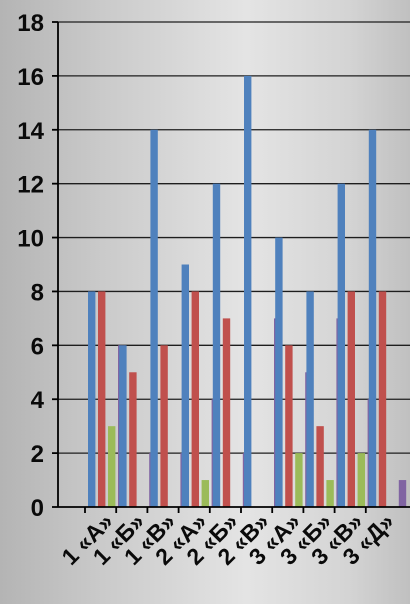 The image size is (410, 604). What do you see at coordinates (30, 185) in the screenshot?
I see `y-tick-label: 12` at bounding box center [30, 185].